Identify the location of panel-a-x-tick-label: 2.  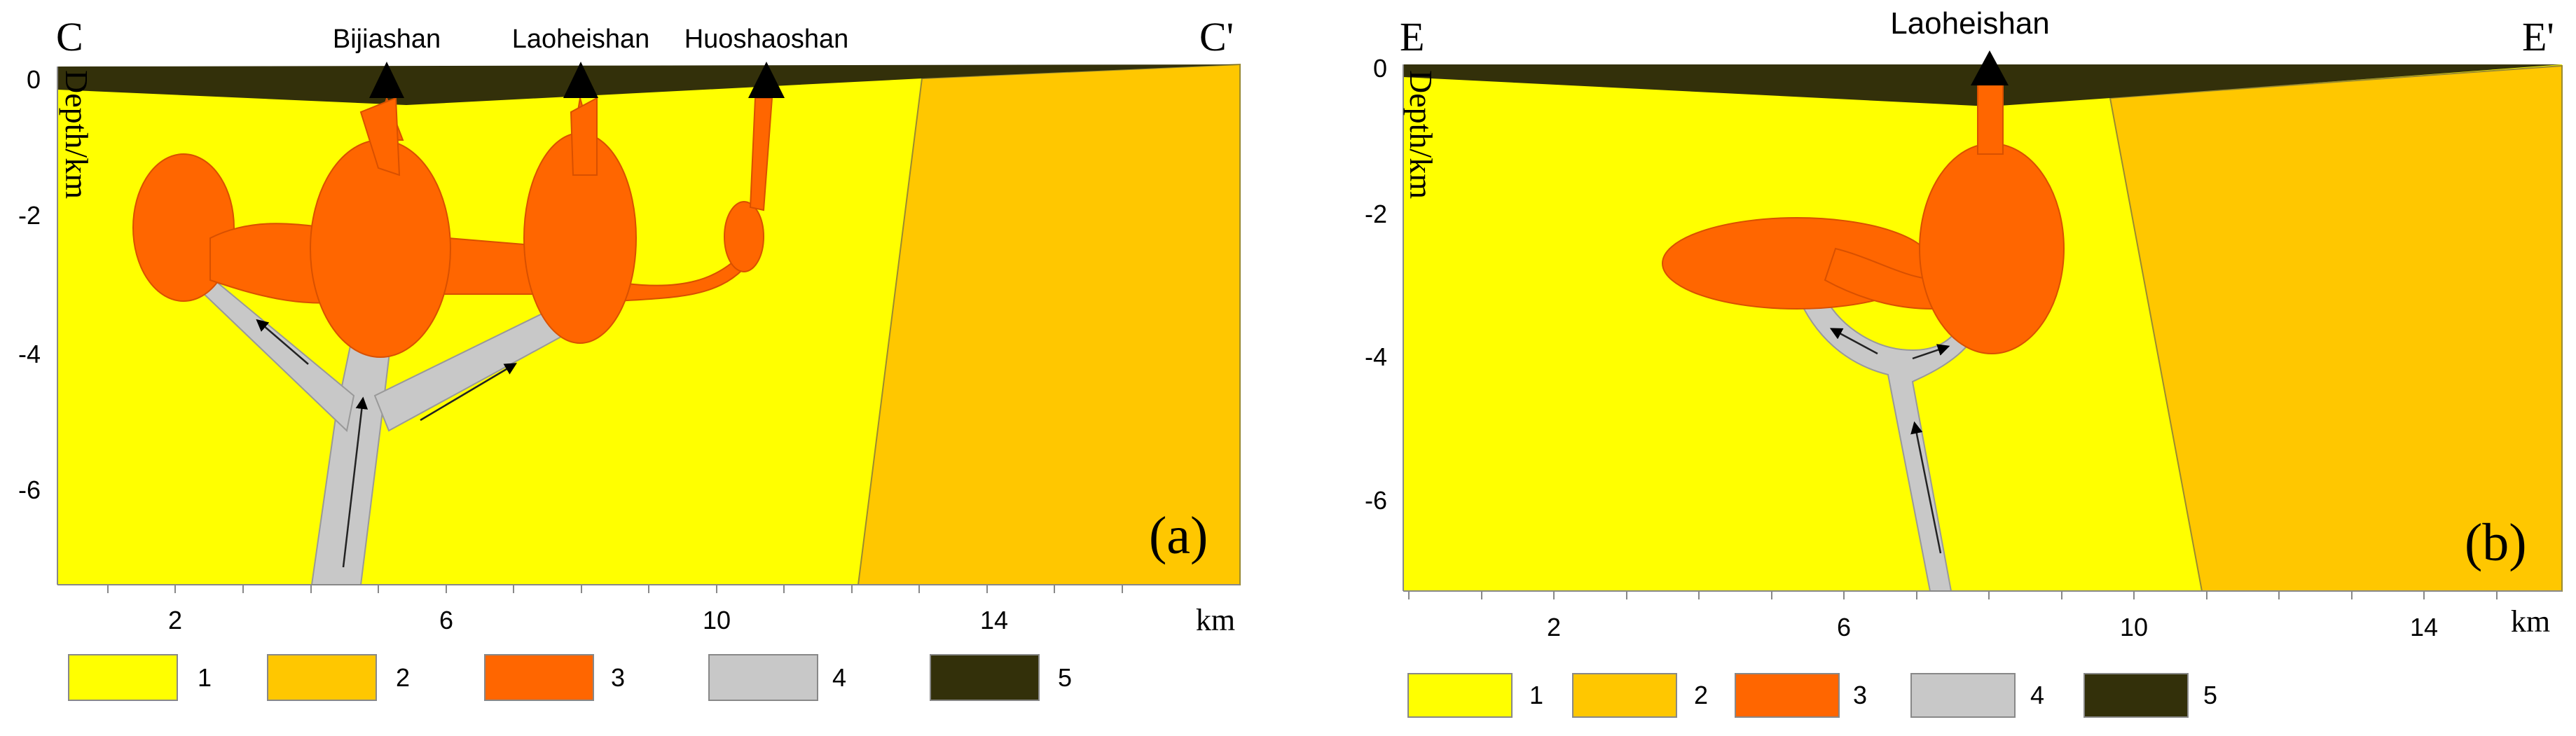
(175, 620).